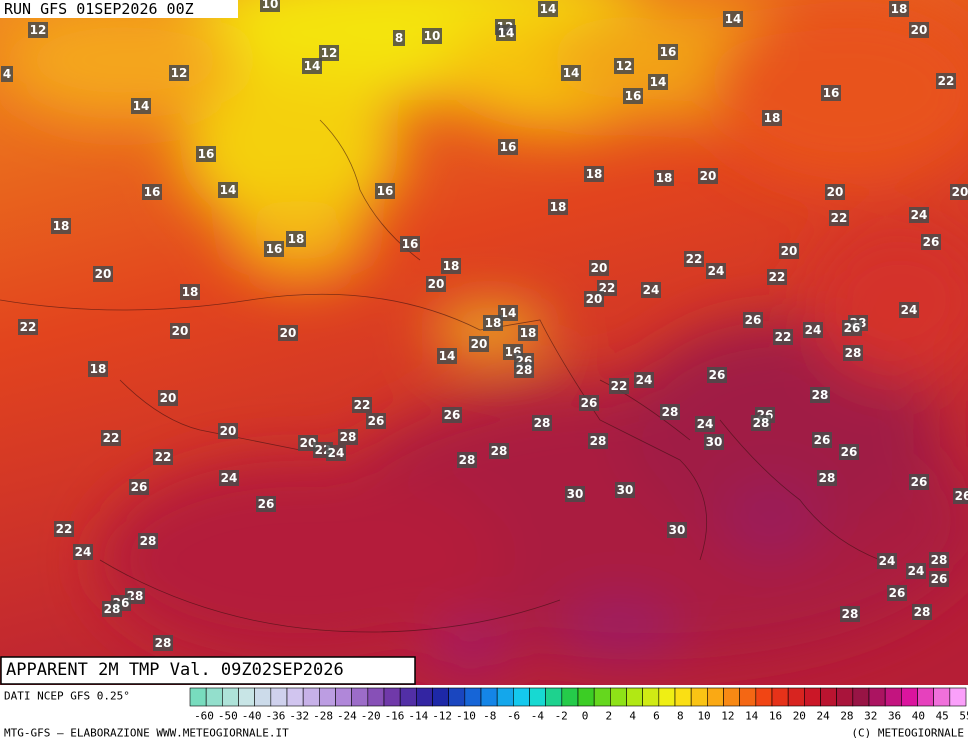 The width and height of the screenshot is (968, 745). Describe the element at coordinates (204, 716) in the screenshot. I see `legend-tick-label: -60` at that location.